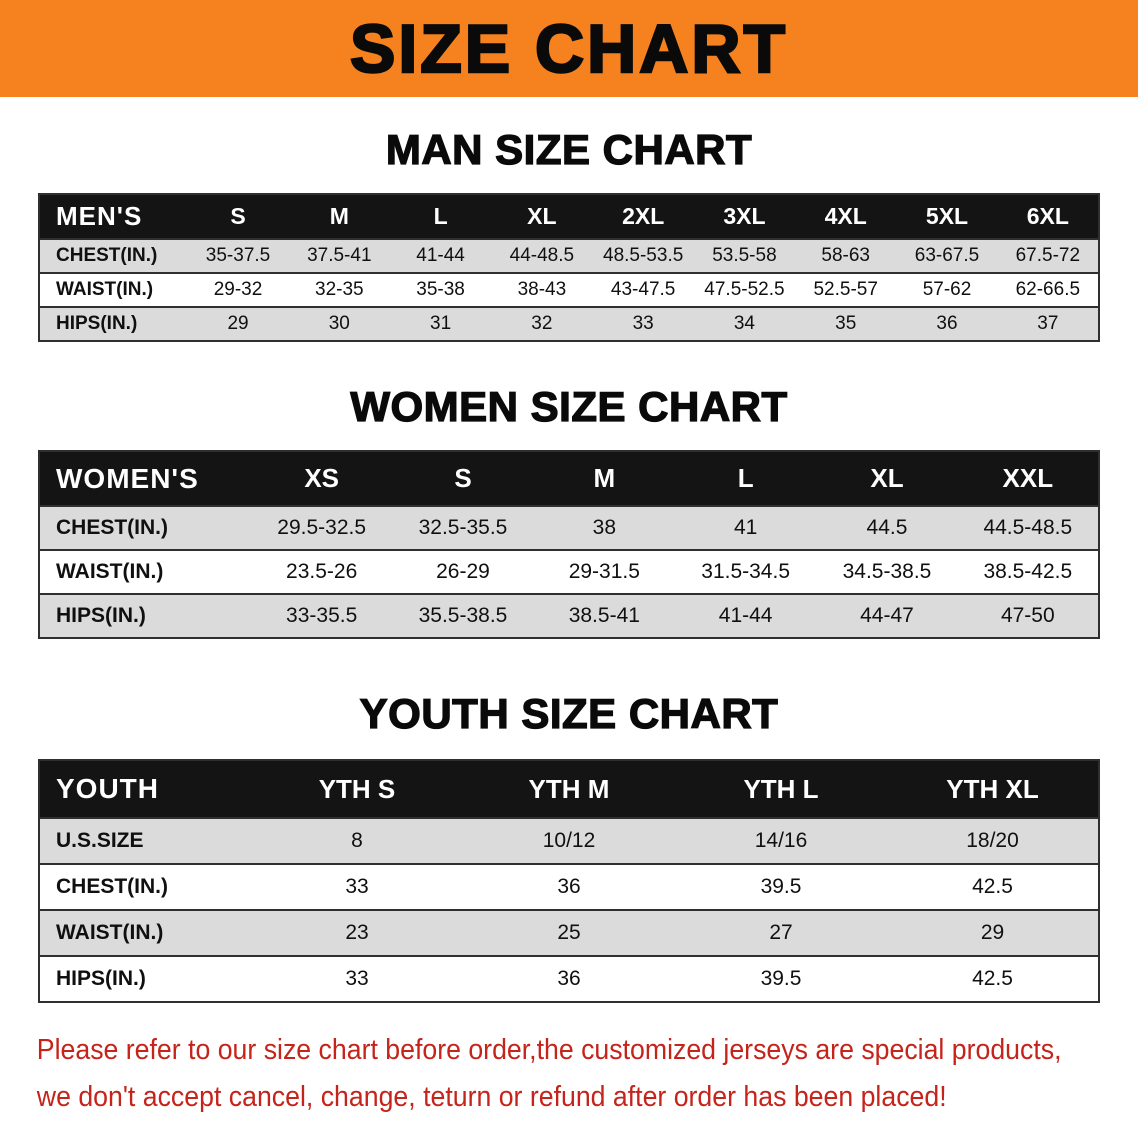 This screenshot has height=1132, width=1138. What do you see at coordinates (947, 255) in the screenshot?
I see `size-value: 63-67.5` at bounding box center [947, 255].